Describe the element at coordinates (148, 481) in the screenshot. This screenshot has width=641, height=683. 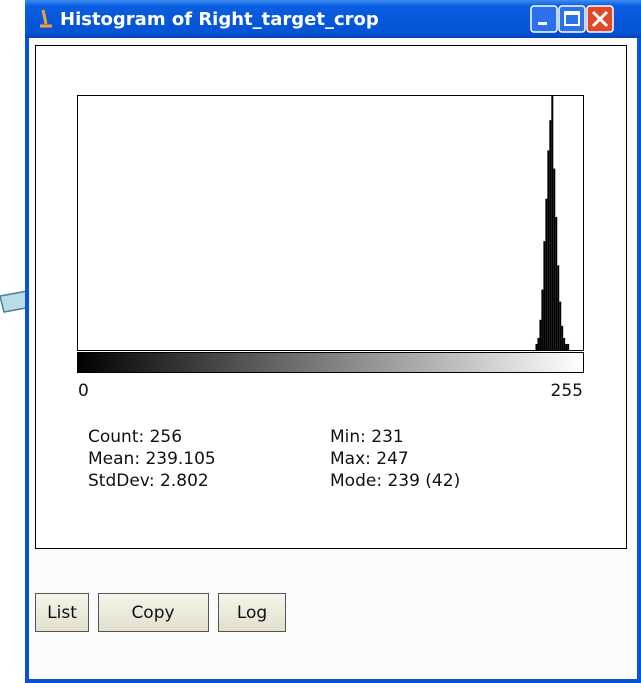
I see `stat: StdDev: 2.802` at that location.